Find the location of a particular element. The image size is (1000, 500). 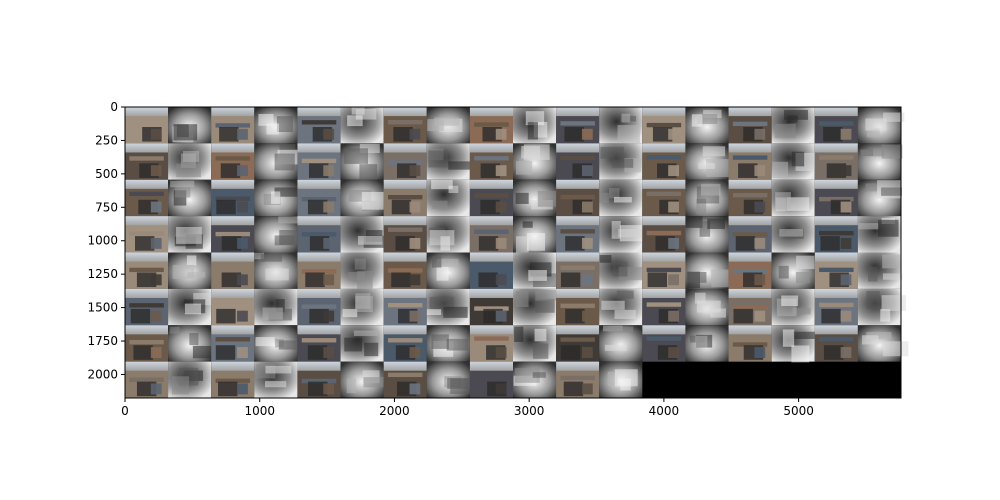

x-tick-label: 0 is located at coordinates (125, 411).